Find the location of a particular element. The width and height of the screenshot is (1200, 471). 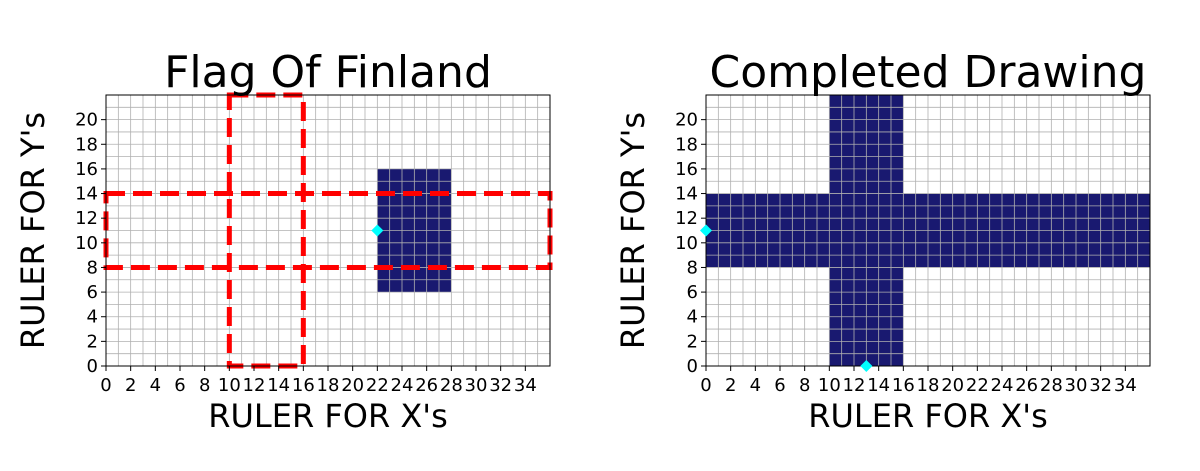

chart-title: Completed Drawing is located at coordinates (928, 72).